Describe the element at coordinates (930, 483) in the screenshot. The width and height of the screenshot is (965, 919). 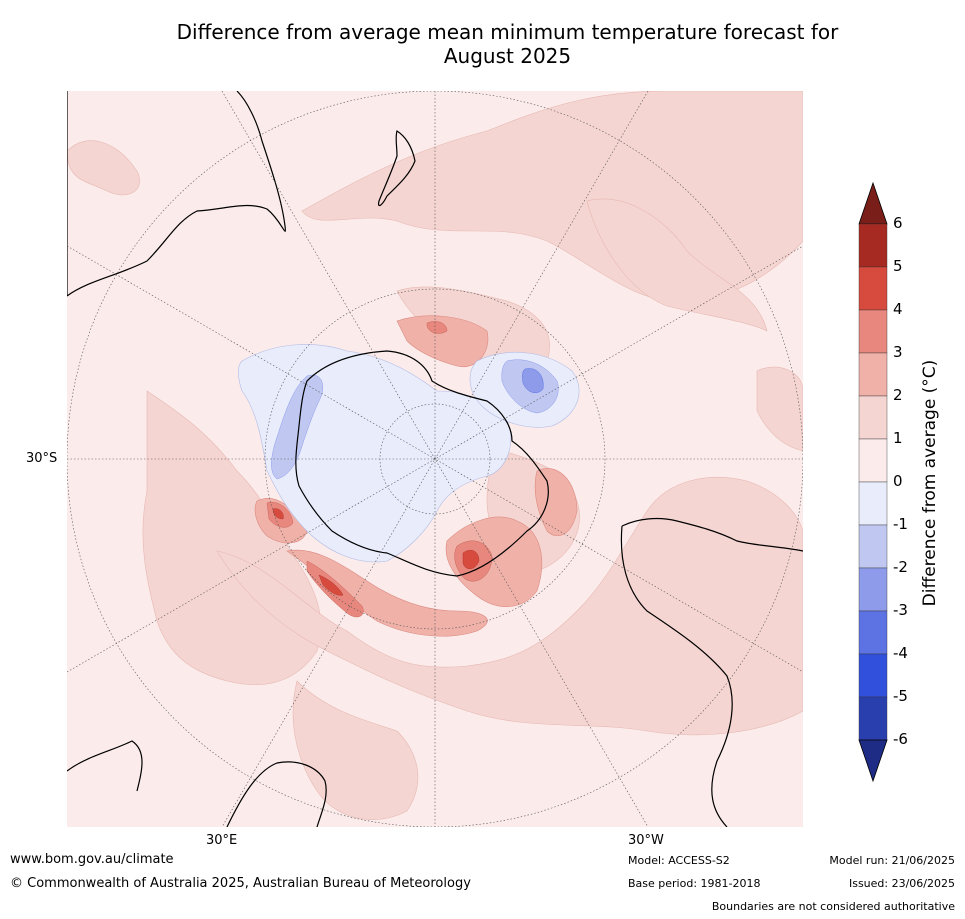
I see `colorbar-title: Difference from average (°C)` at that location.